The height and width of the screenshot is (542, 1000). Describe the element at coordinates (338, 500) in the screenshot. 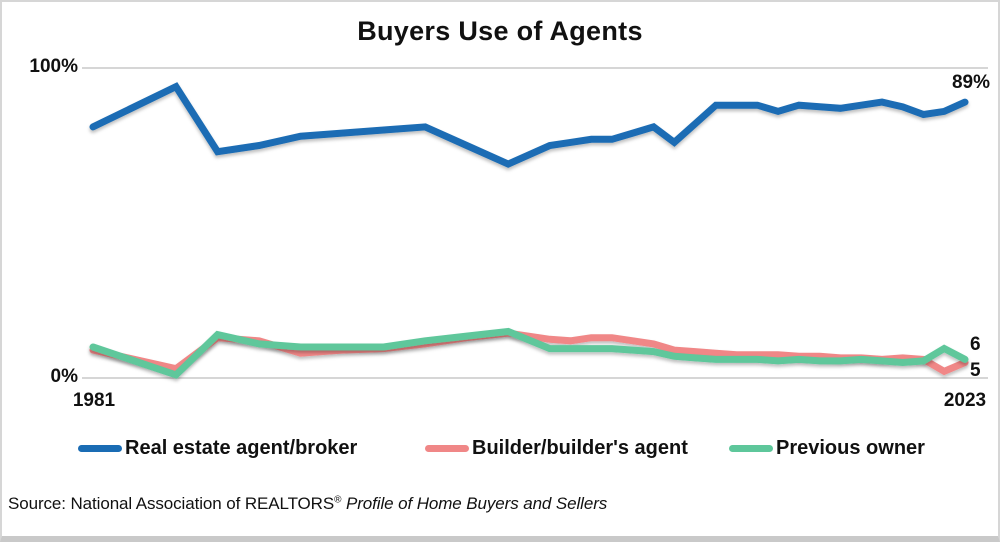

I see `registered-trademark-symbol: ®` at that location.